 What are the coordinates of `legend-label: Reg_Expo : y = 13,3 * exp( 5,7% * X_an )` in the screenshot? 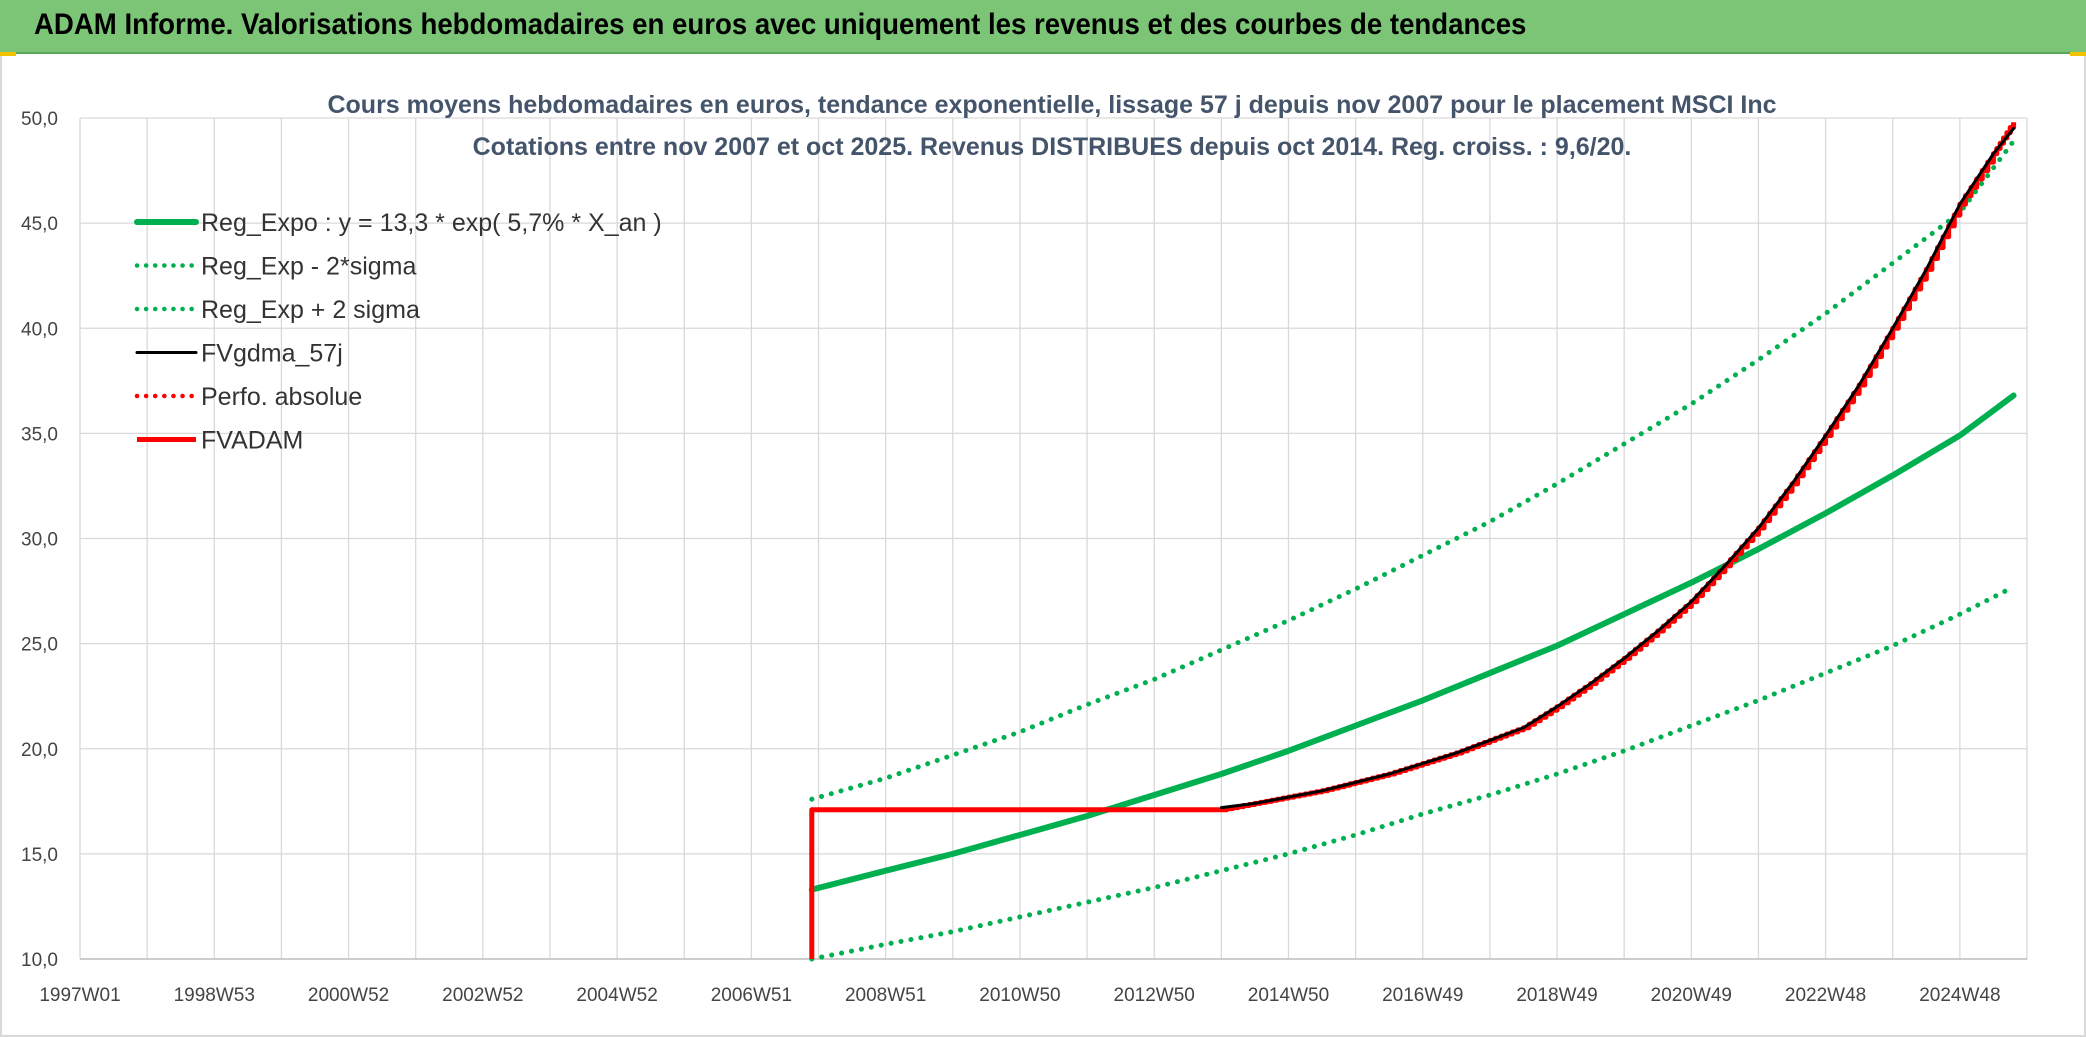 It's located at (431, 223).